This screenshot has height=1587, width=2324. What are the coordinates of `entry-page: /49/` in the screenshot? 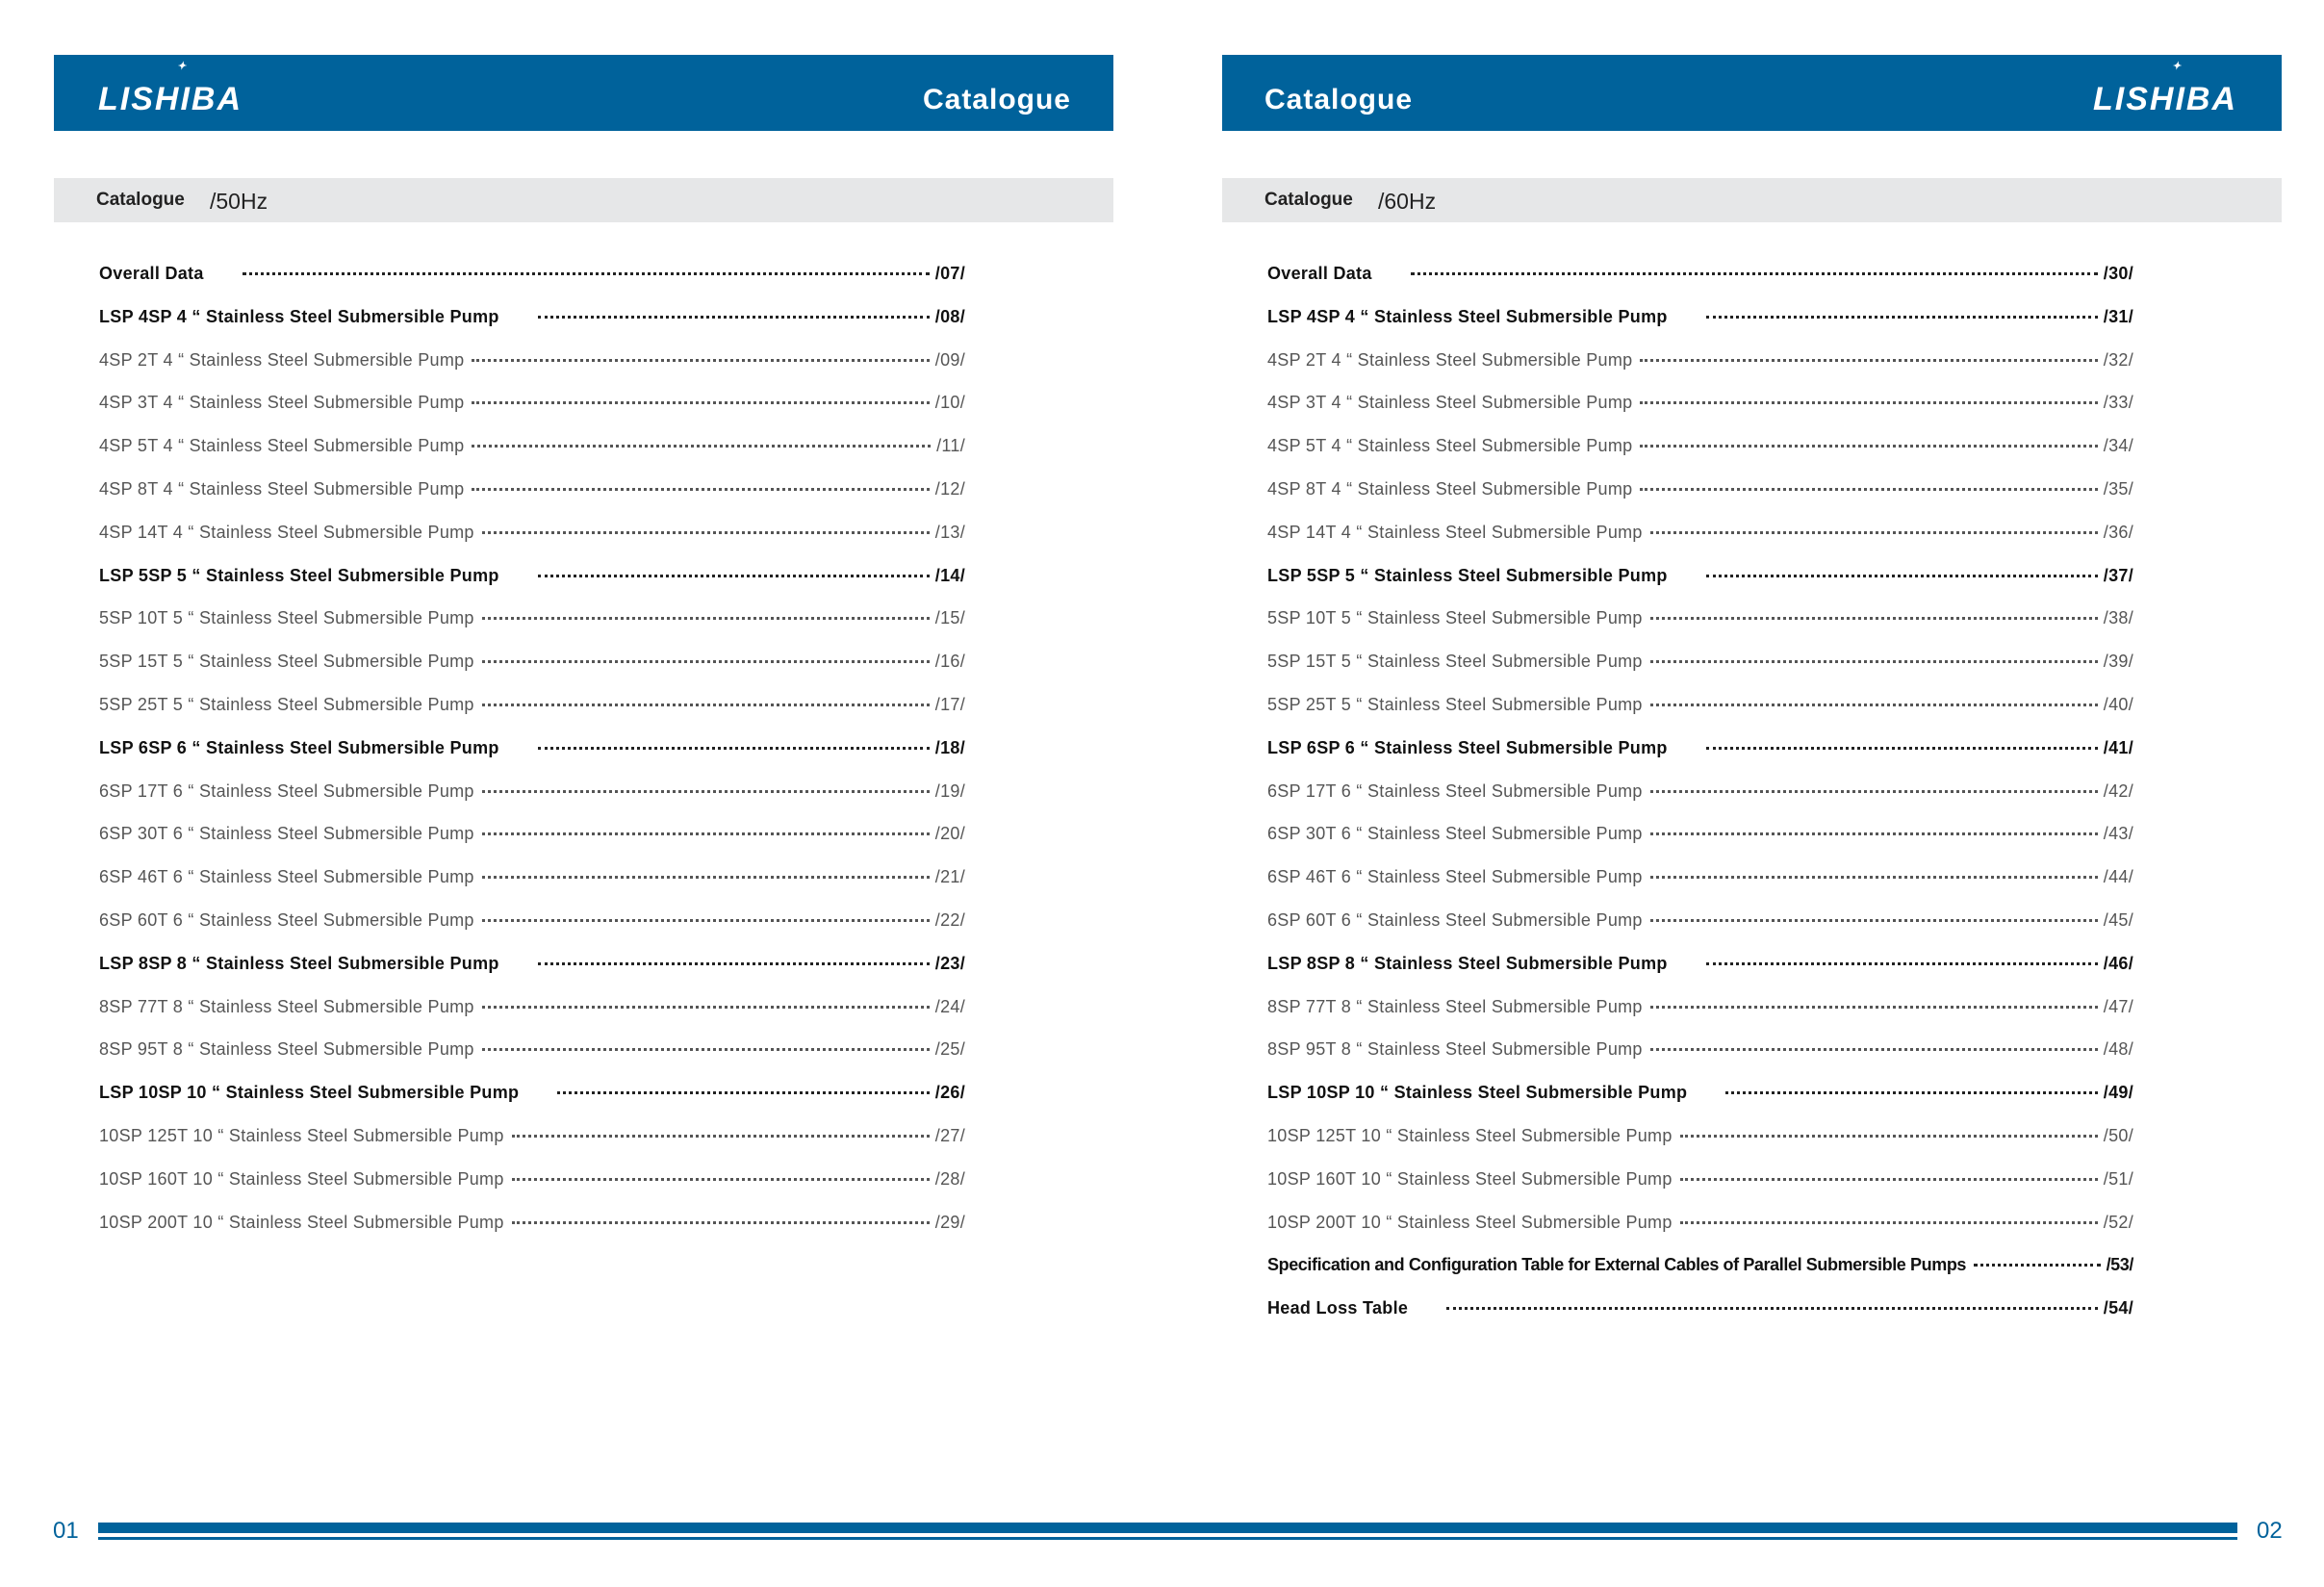 It's located at (2118, 1093).